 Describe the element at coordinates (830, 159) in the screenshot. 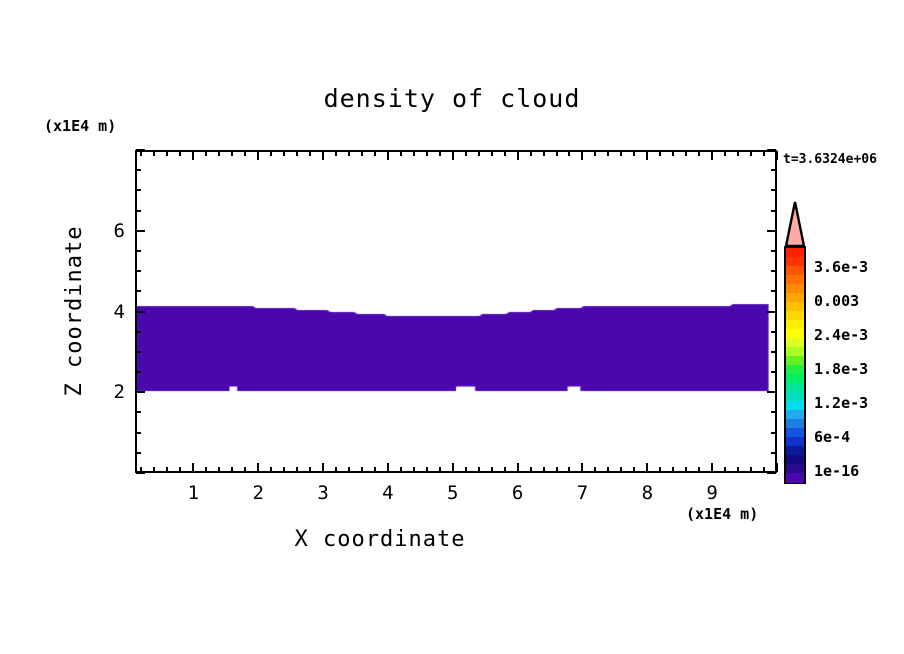

I see `time-stamp-annotation: t=3.6324e+06` at that location.